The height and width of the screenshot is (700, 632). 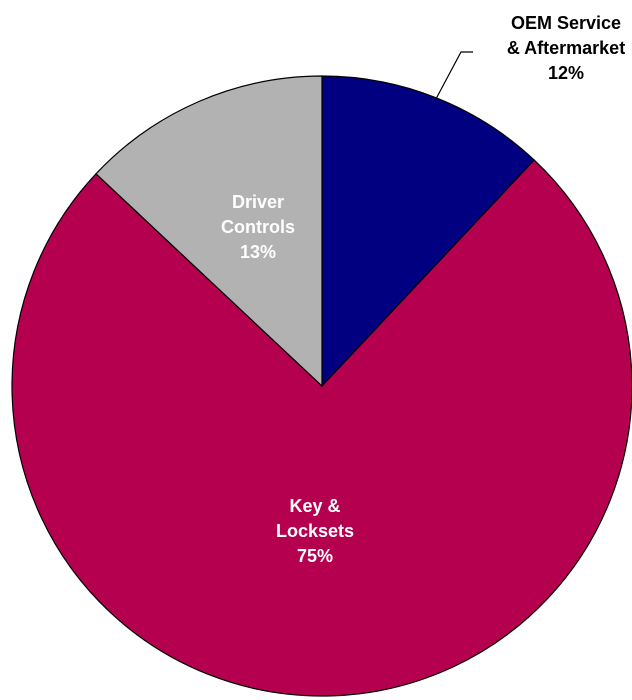 I want to click on leader-lines, so click(x=453, y=76).